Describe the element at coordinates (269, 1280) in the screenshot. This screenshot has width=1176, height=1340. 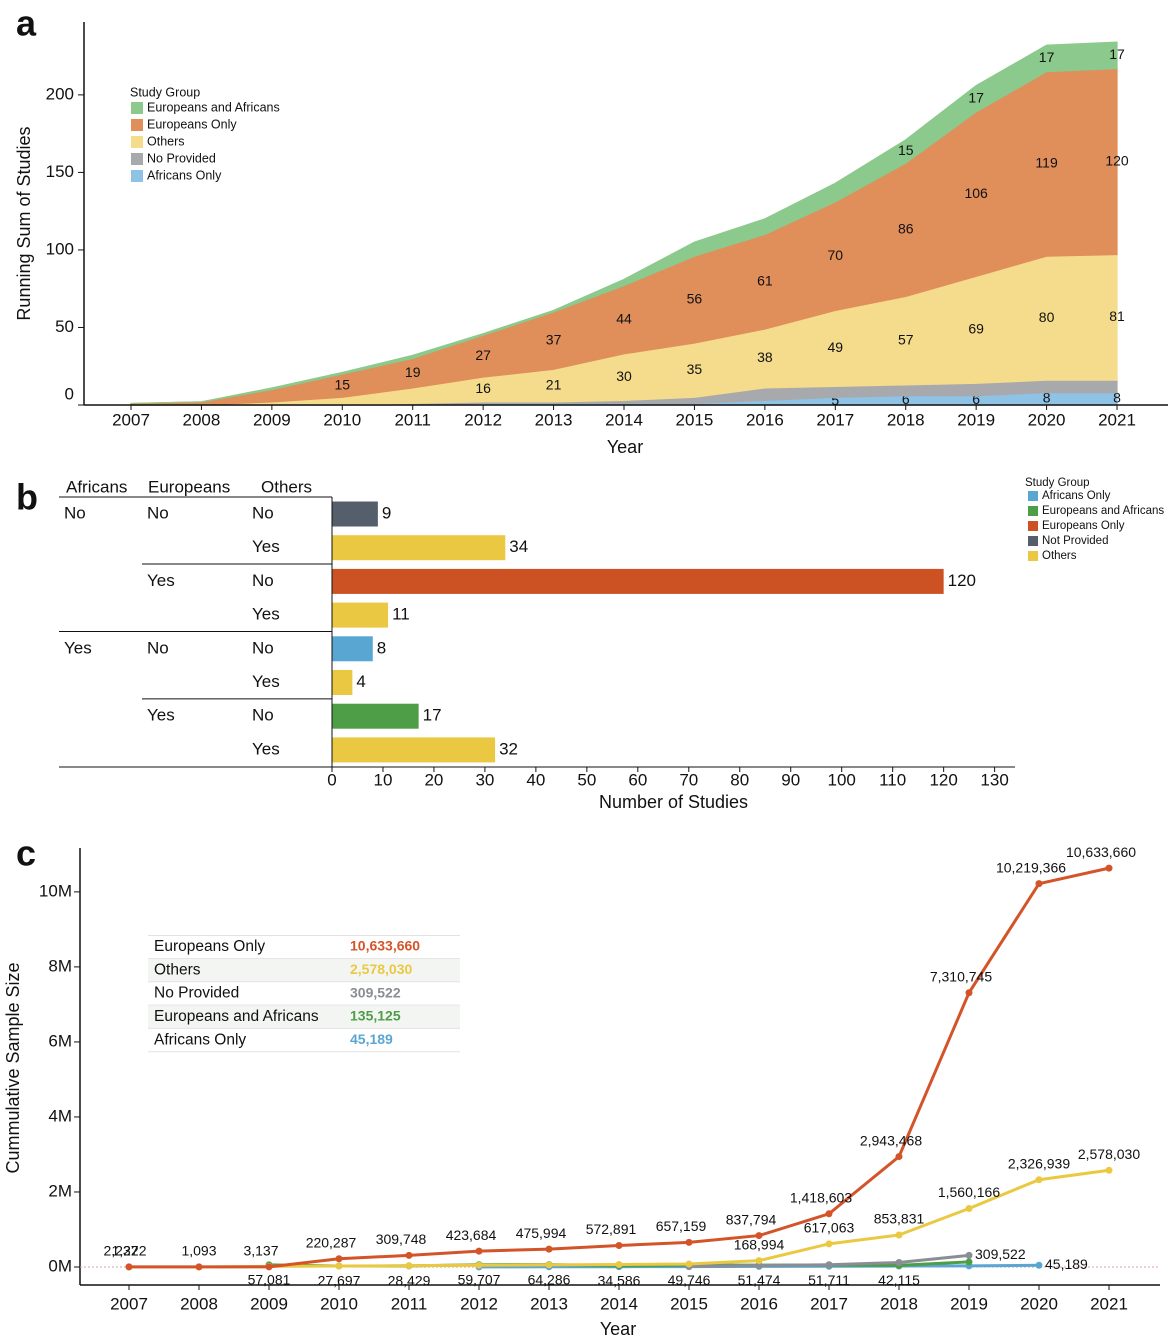
I see `value-label: 57,081` at that location.